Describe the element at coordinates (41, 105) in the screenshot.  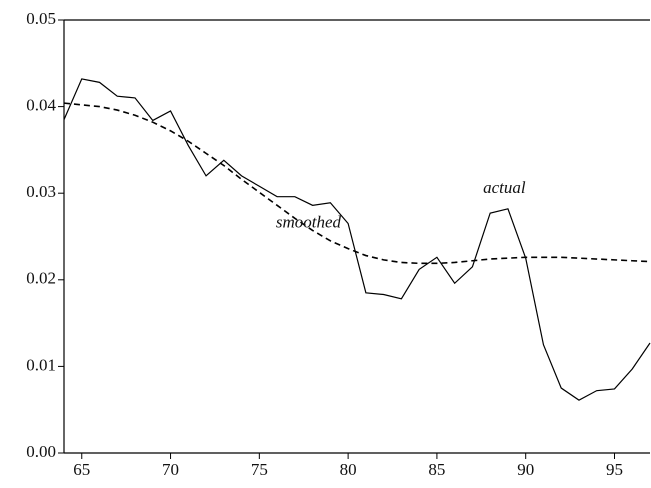
I see `y-tick-label: 0.04` at that location.